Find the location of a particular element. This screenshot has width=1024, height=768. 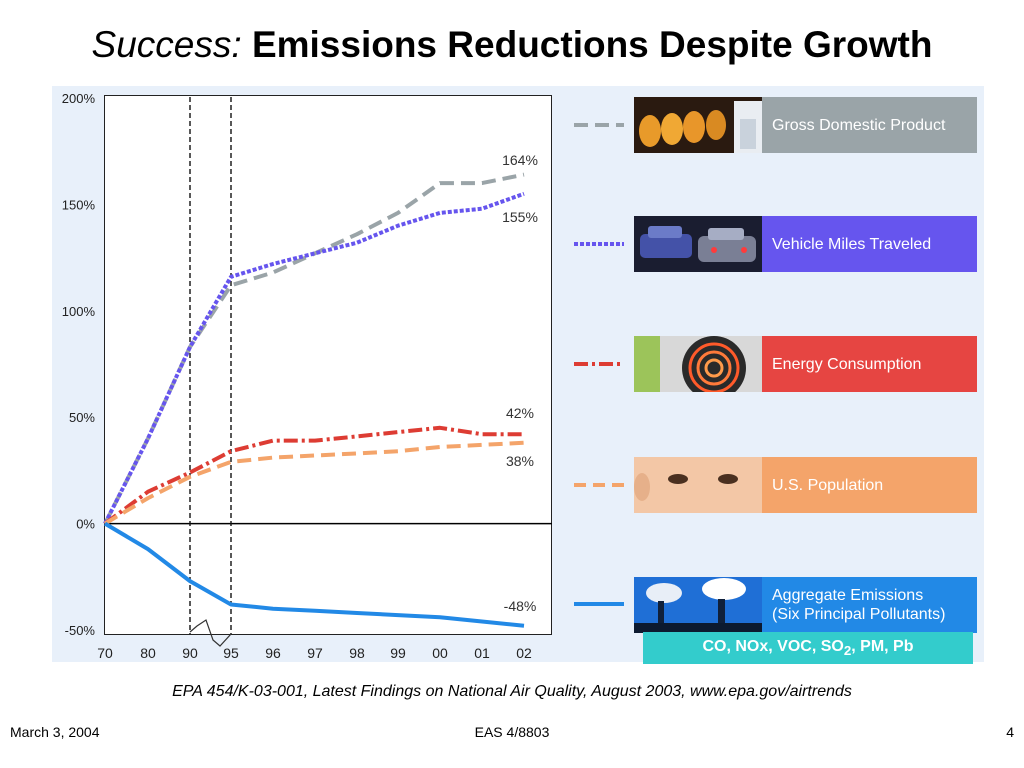

y-tick-label: 50% is located at coordinates (82, 417).